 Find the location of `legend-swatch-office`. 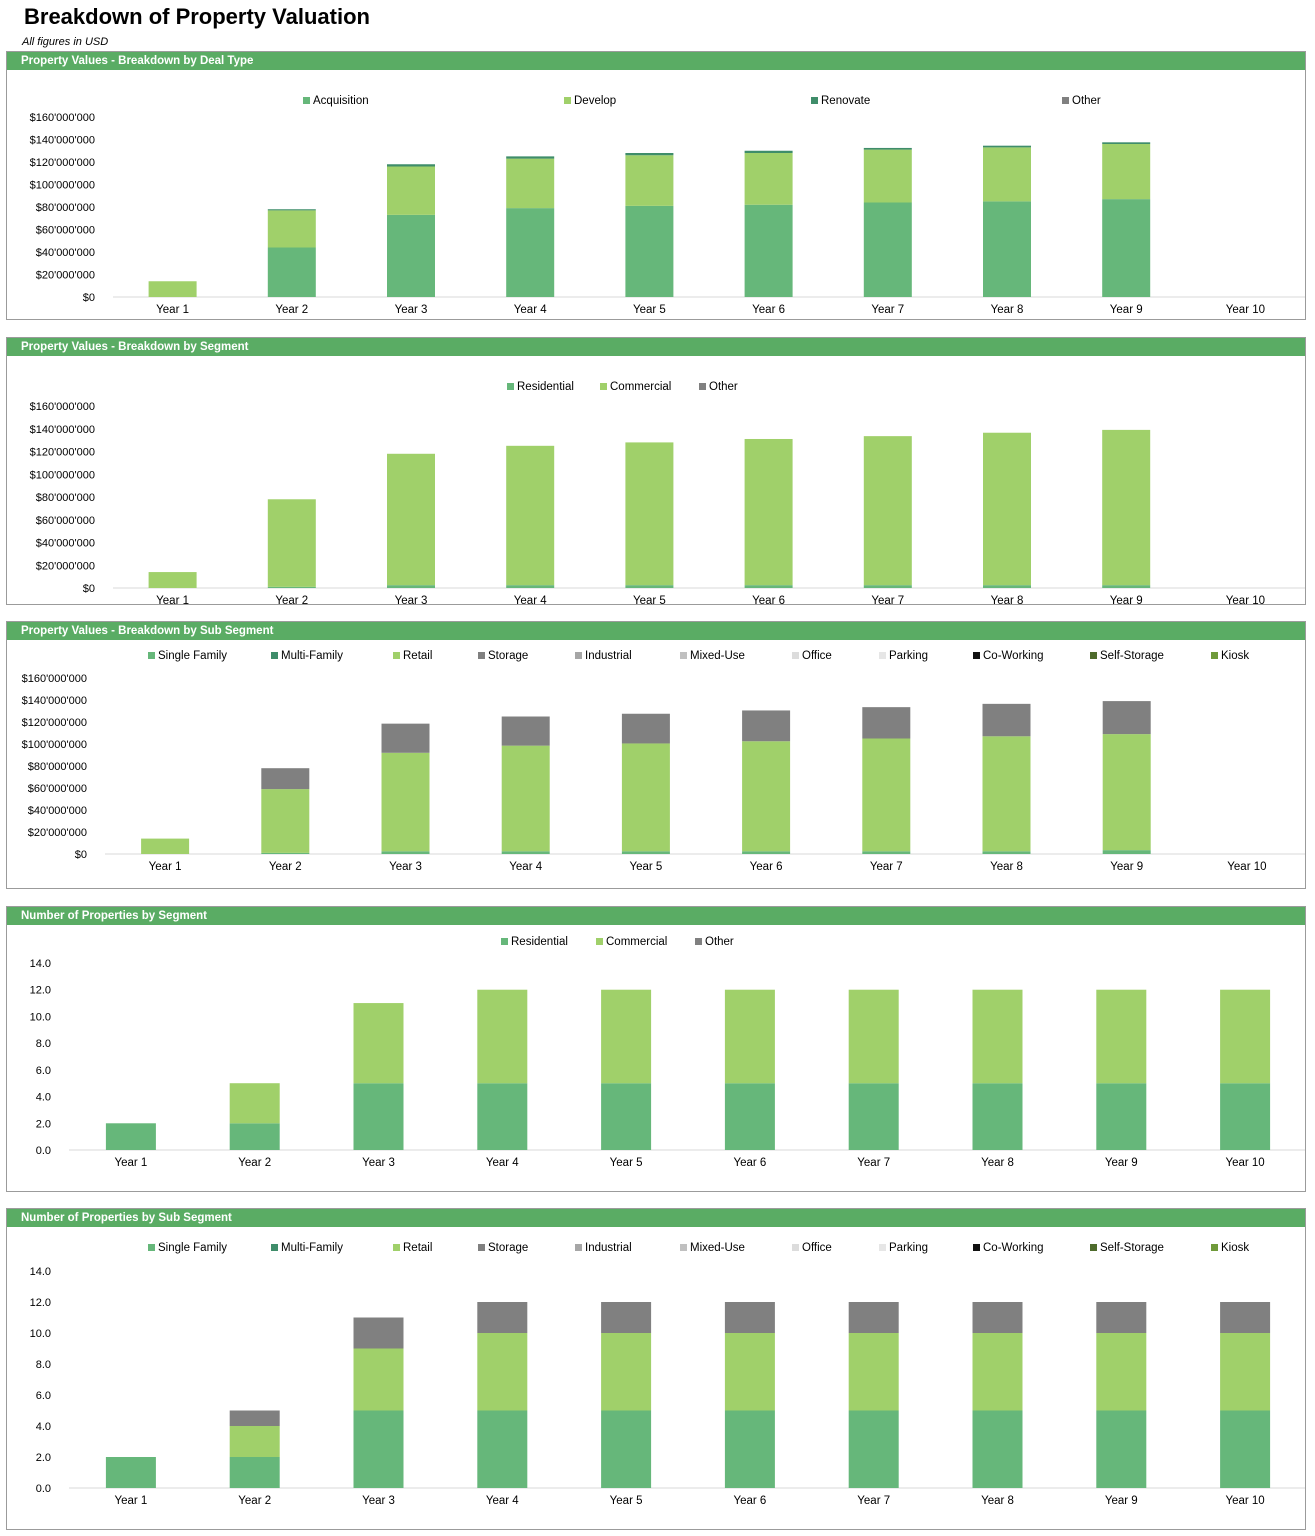

legend-swatch-office is located at coordinates (795, 655).